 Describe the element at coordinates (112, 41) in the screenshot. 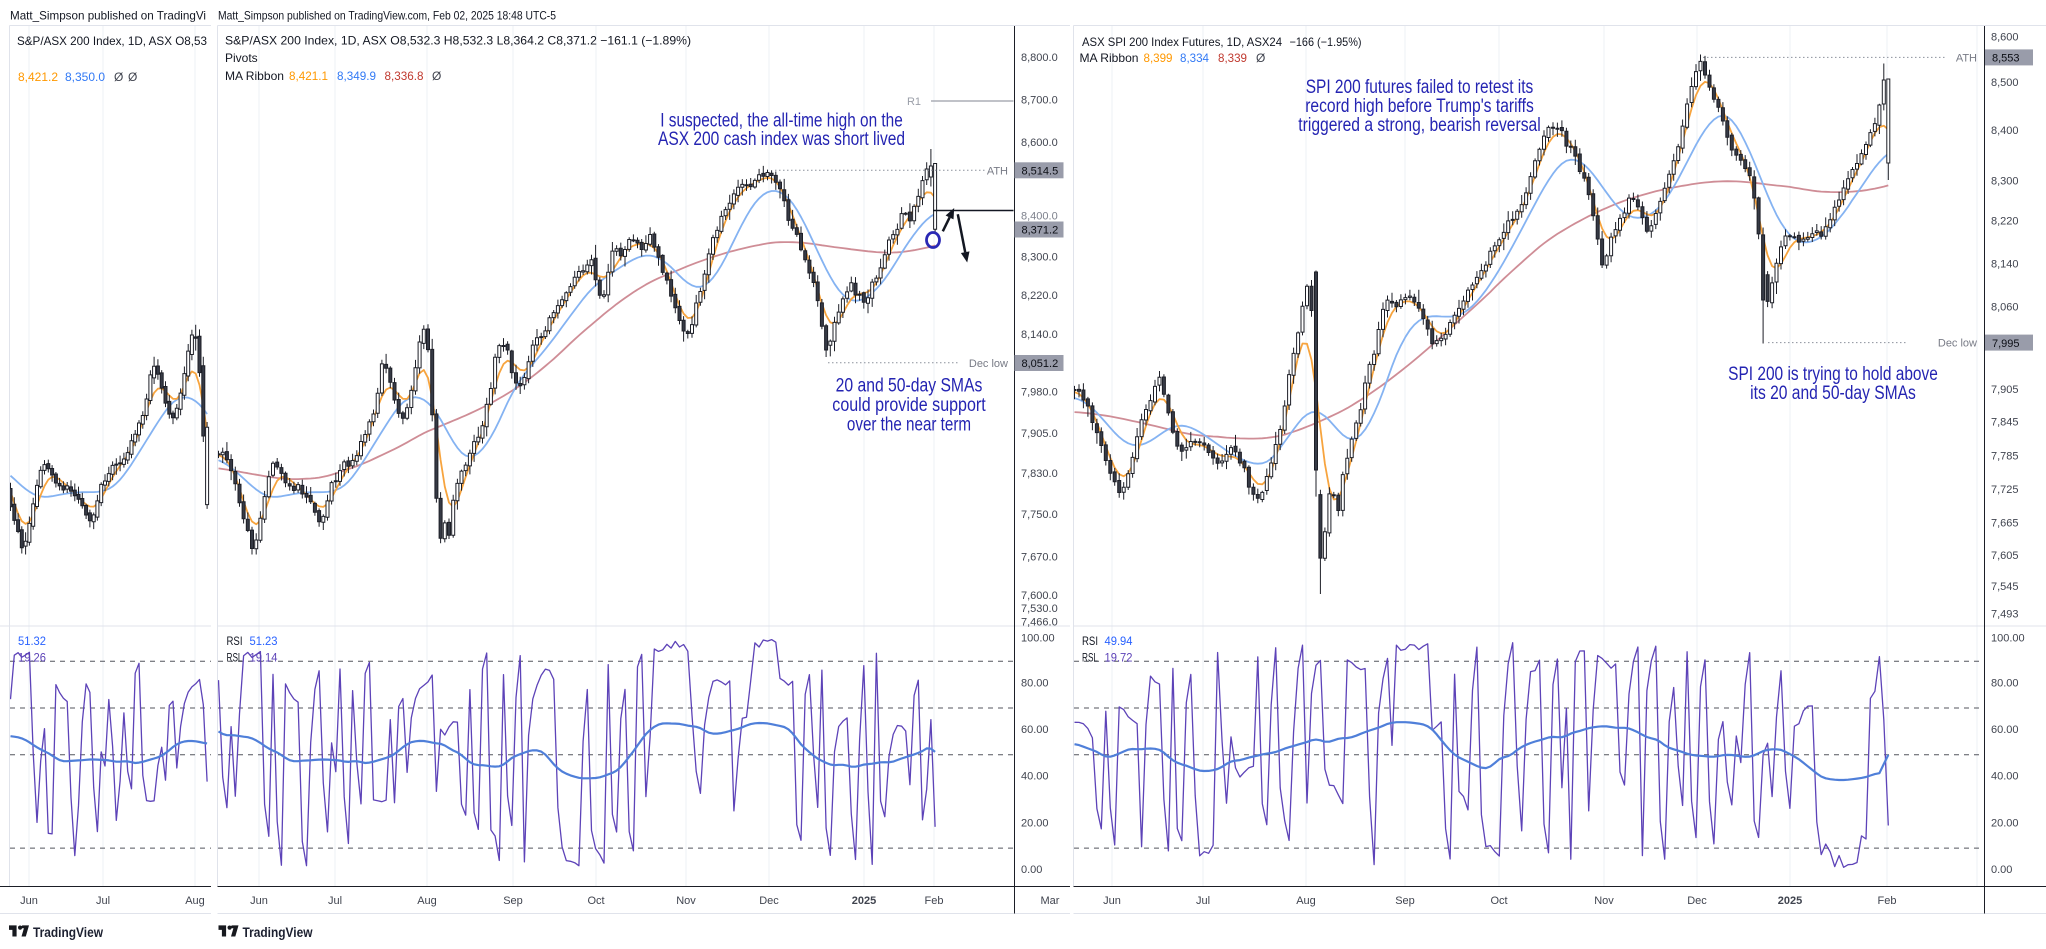

I see `svg-text:S&P/ASX 200 Index, 1D, ASX O8: S&P/ASX 200 Index, 1D, ASX O8,53` at that location.